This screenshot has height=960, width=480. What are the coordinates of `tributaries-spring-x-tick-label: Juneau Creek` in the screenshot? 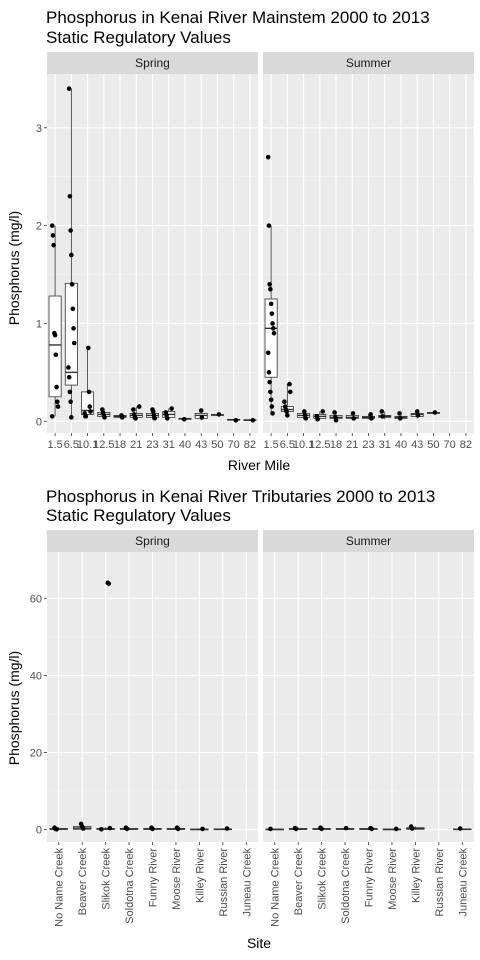 It's located at (247, 882).